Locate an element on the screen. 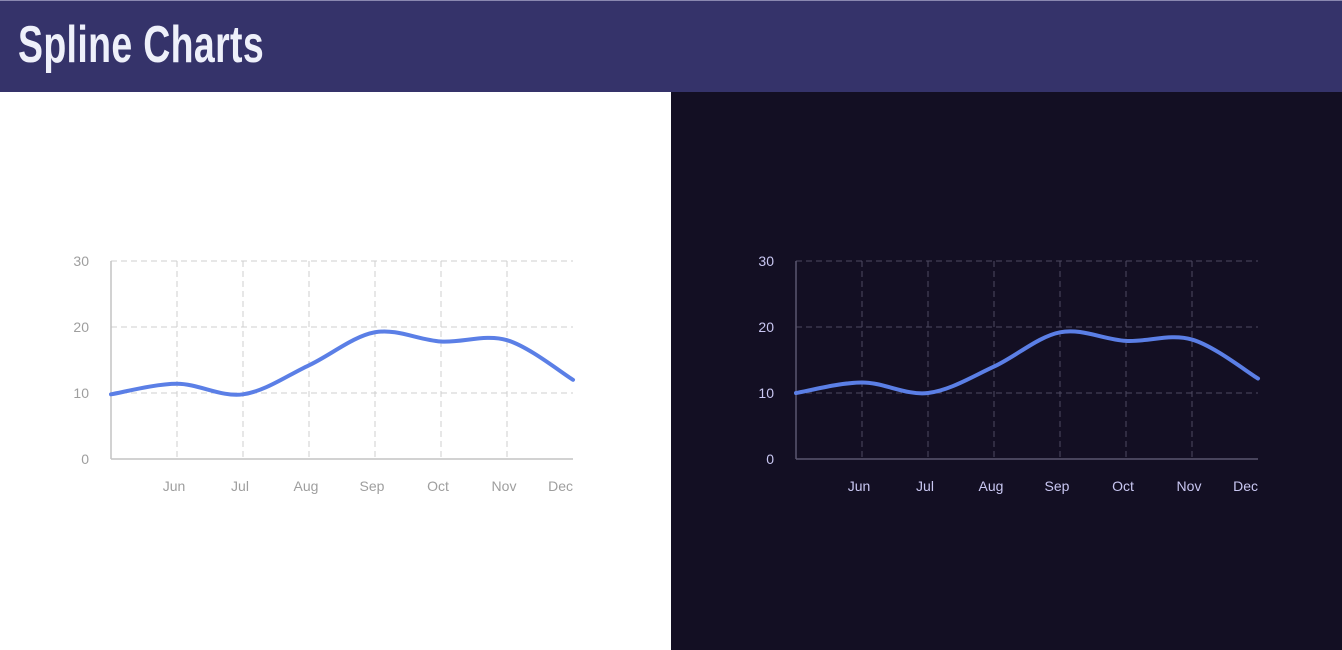  page-title: Spline Charts is located at coordinates (141, 45).